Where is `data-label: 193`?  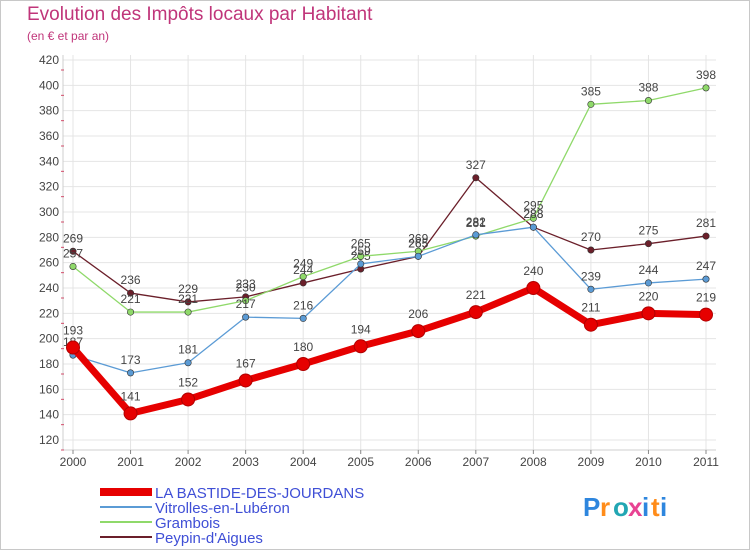
data-label: 193 is located at coordinates (73, 331).